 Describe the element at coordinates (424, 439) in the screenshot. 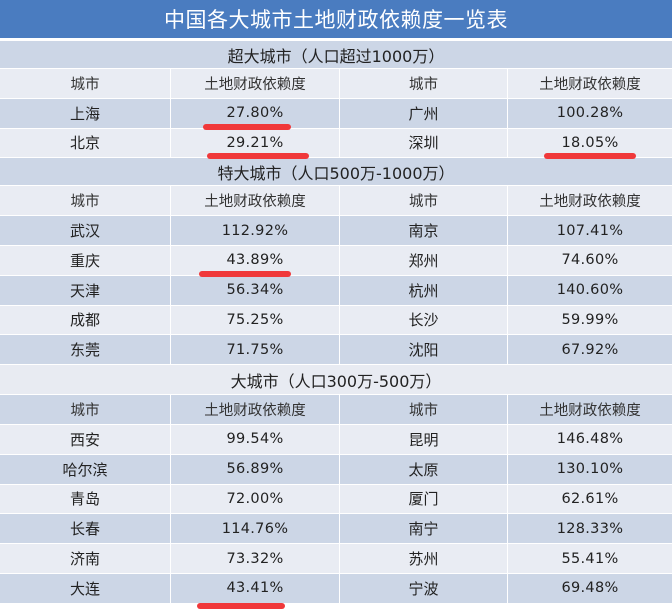

I see `city-name: 昆明` at that location.